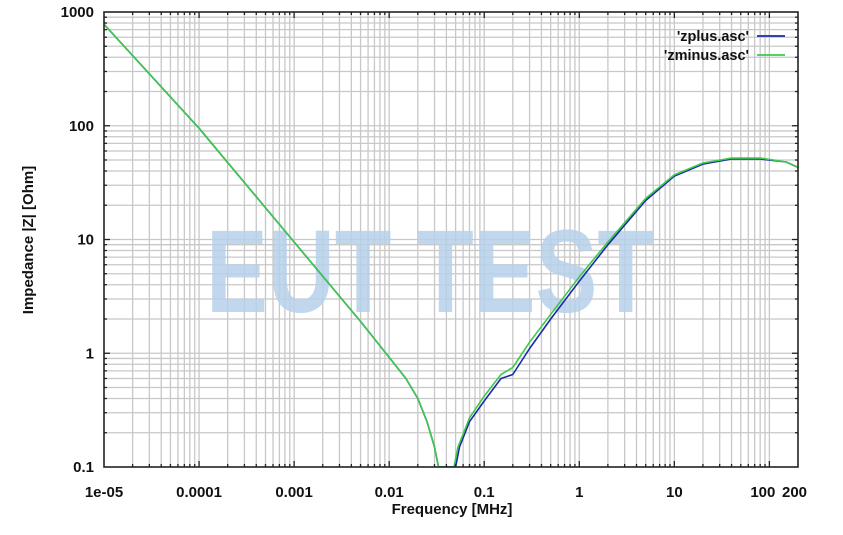  Describe the element at coordinates (85, 240) in the screenshot. I see `y-tick-label: 10` at that location.